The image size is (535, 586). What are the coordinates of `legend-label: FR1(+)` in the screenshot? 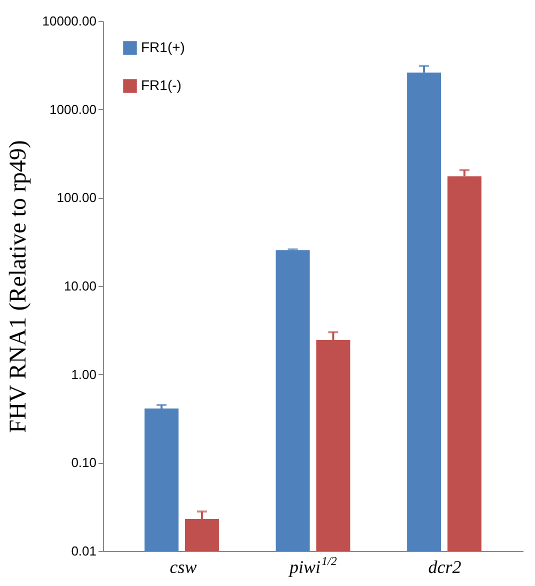 It's located at (163, 47).